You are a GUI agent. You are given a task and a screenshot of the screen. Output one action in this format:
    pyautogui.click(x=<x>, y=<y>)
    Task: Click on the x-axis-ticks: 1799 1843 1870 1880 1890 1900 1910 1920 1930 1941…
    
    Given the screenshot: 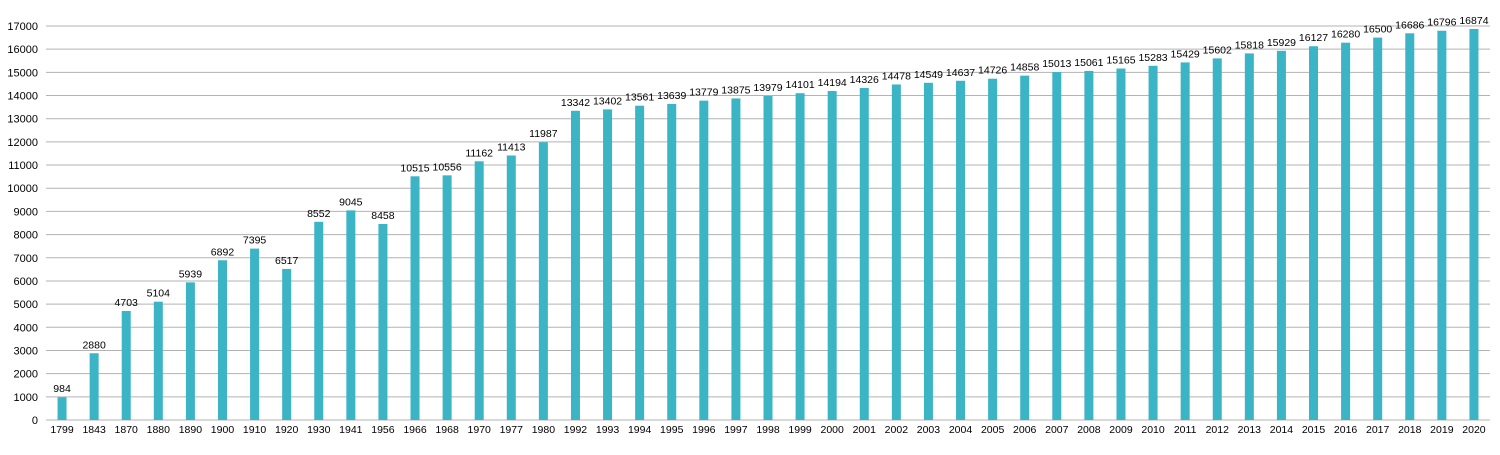 What is the action you would take?
    pyautogui.click(x=767, y=430)
    